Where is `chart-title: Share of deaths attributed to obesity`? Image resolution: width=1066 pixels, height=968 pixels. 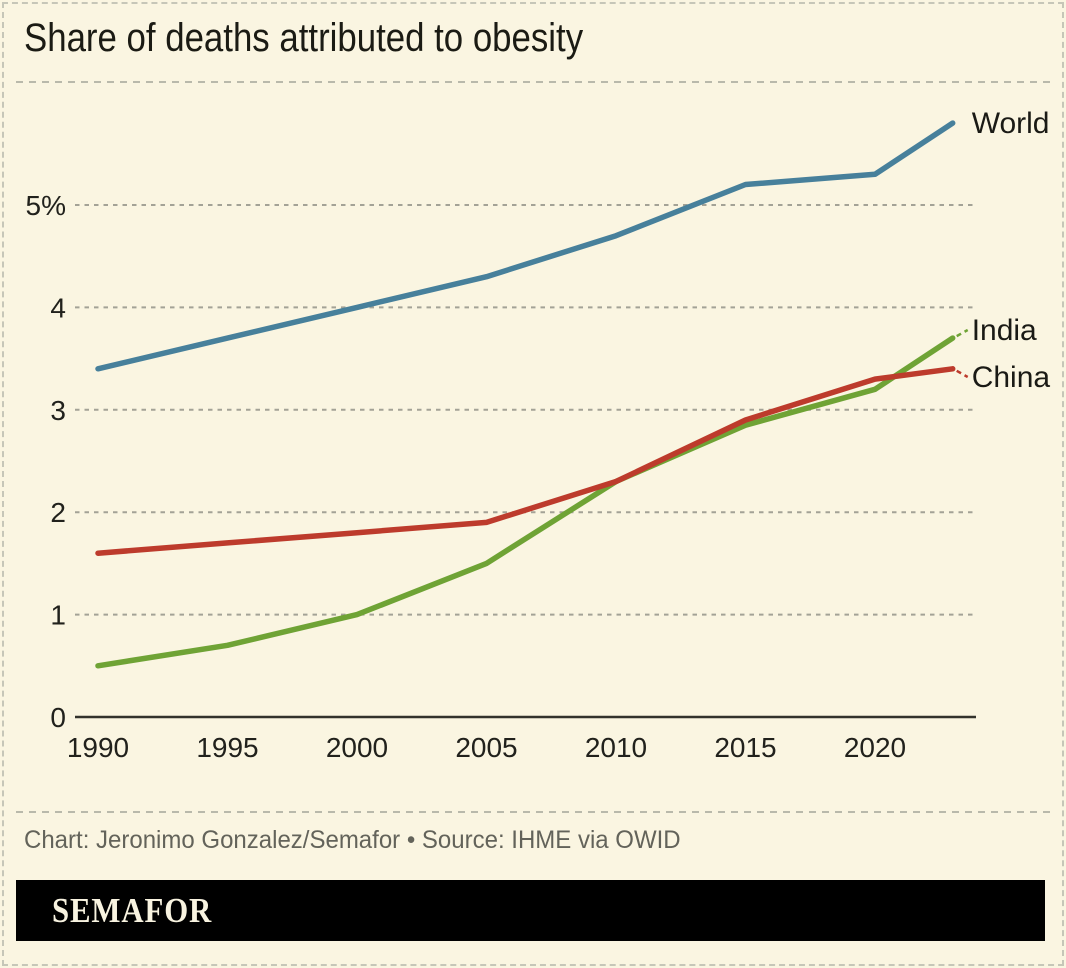 chart-title: Share of deaths attributed to obesity is located at coordinates (304, 38).